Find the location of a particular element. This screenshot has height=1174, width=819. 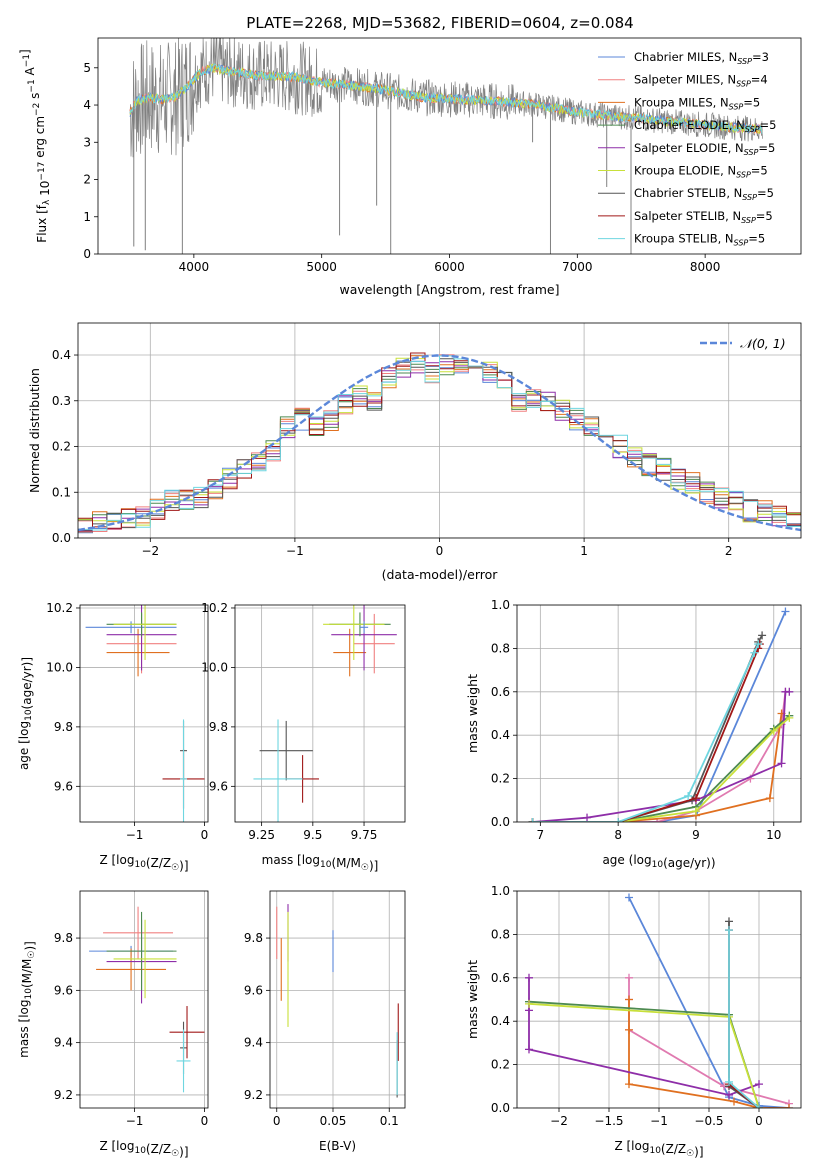

plot-area-weight-vs-age is located at coordinates (659, 713).